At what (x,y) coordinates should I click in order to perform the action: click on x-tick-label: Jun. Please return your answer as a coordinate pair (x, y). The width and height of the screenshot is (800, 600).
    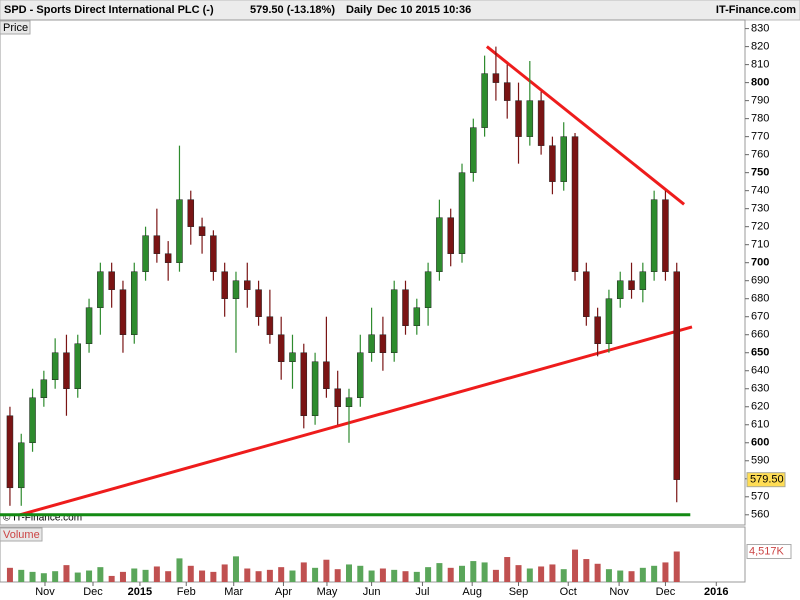
    Looking at the image, I should click on (372, 592).